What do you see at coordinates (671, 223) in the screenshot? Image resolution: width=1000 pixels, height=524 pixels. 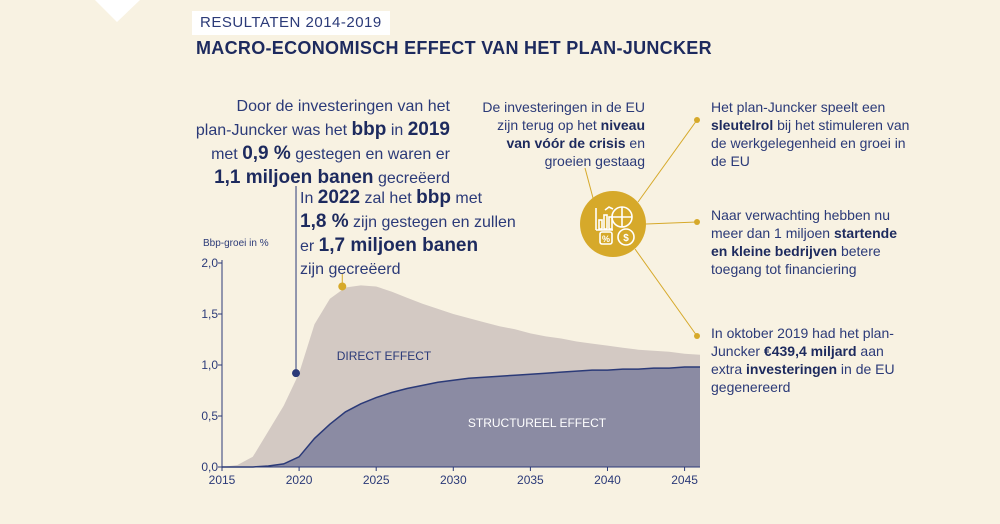 I see `connector-sme` at bounding box center [671, 223].